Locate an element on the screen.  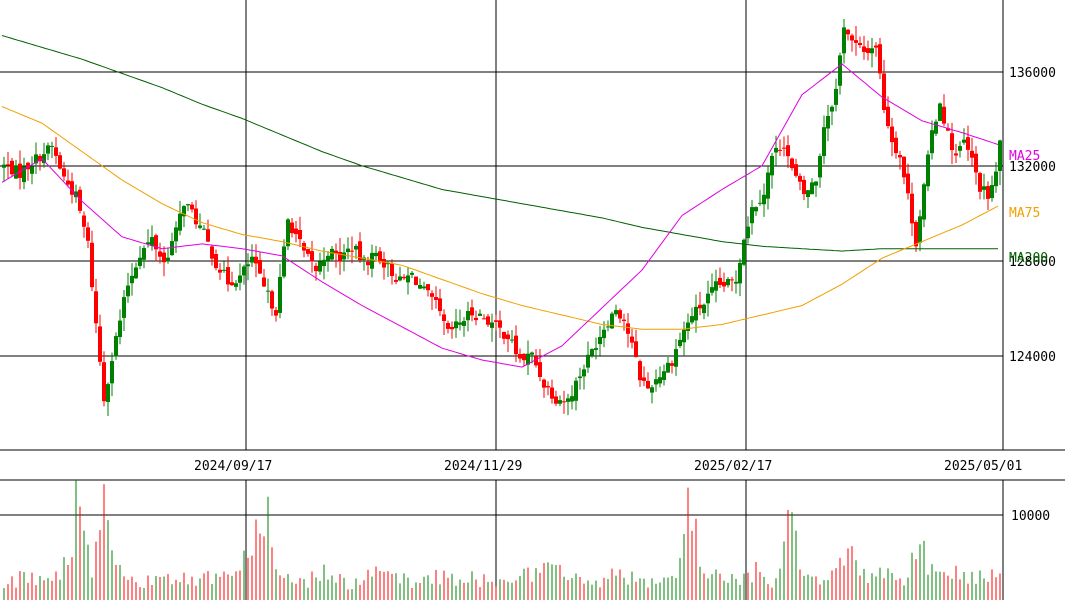
ma200-label: MA200 is located at coordinates (1028, 258).